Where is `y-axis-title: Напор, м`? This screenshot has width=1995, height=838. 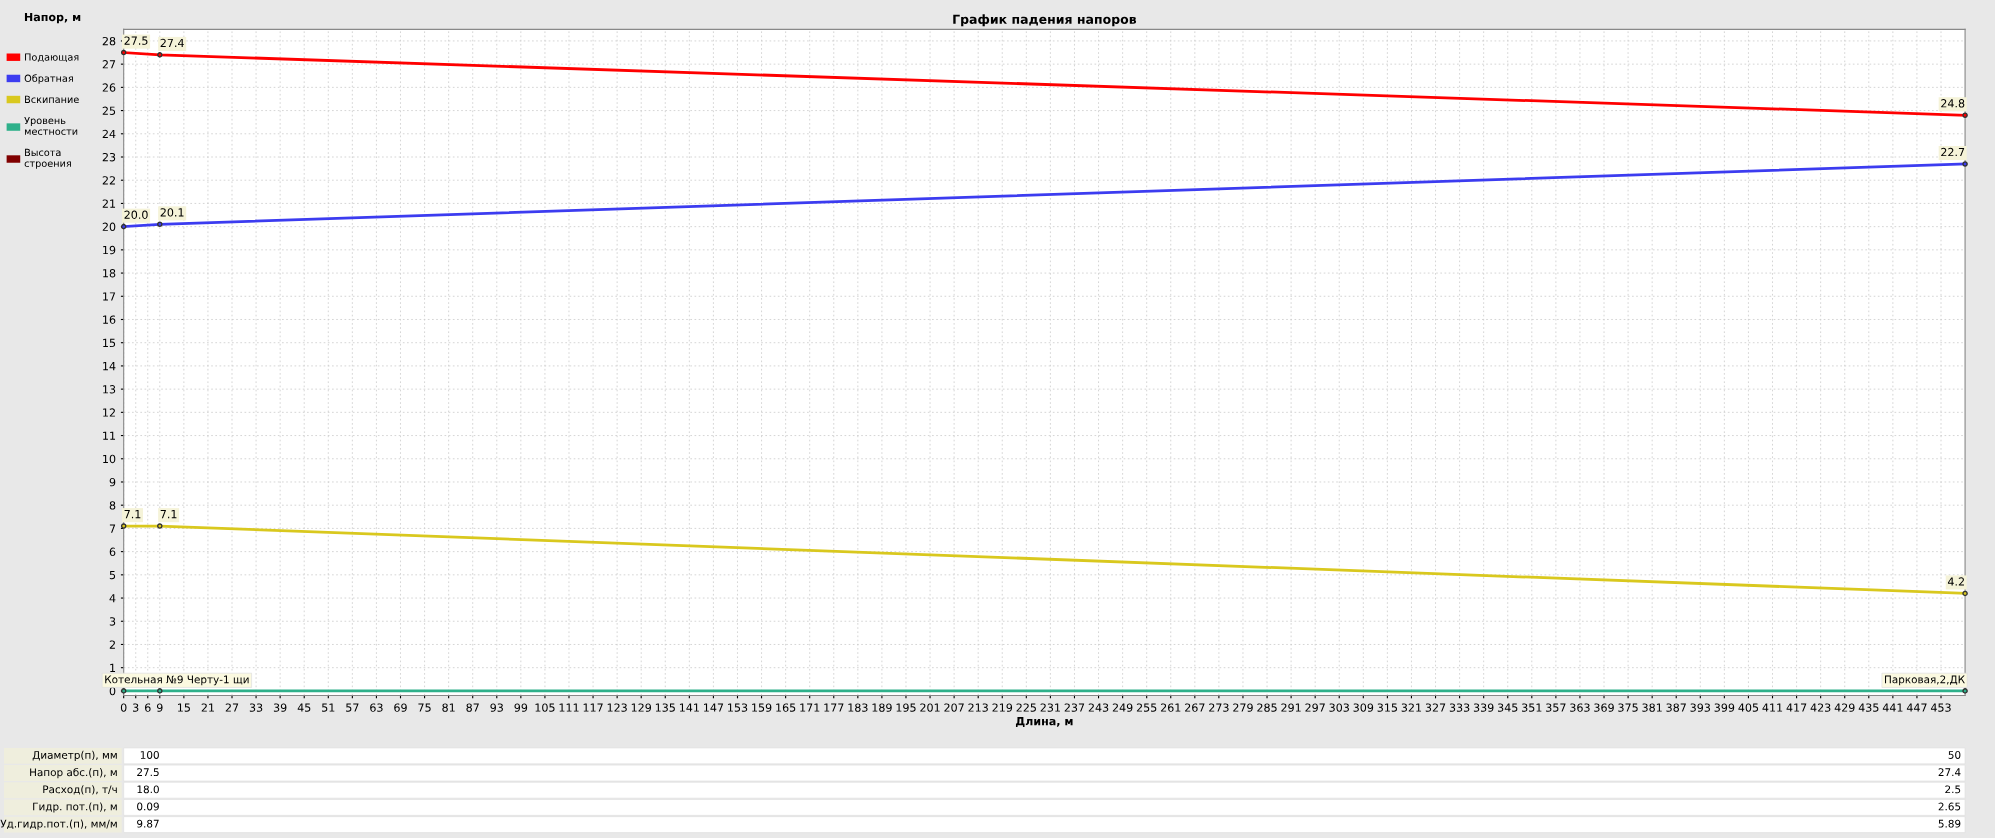
y-axis-title: Напор, м is located at coordinates (52, 18).